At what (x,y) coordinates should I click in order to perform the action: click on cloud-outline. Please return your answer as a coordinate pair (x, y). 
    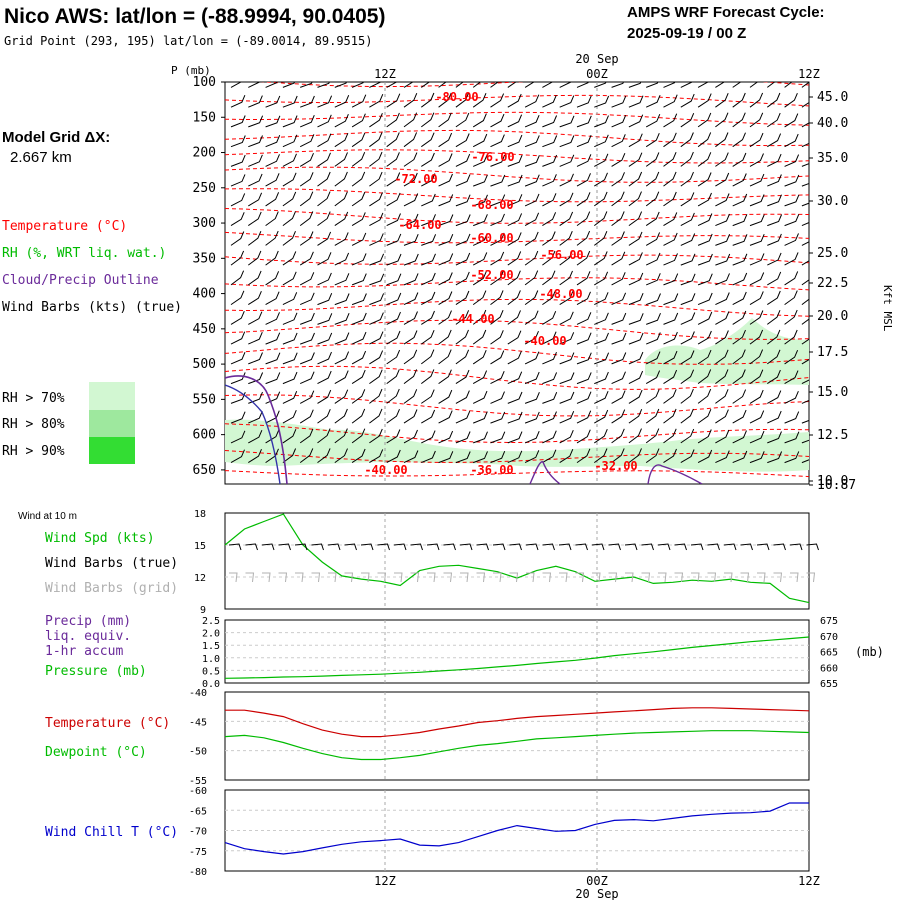
    Looking at the image, I should click on (256, 429).